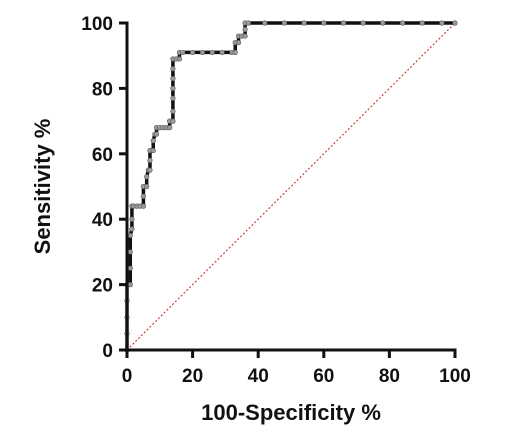  Describe the element at coordinates (102, 220) in the screenshot. I see `y-tick-label: 40` at that location.